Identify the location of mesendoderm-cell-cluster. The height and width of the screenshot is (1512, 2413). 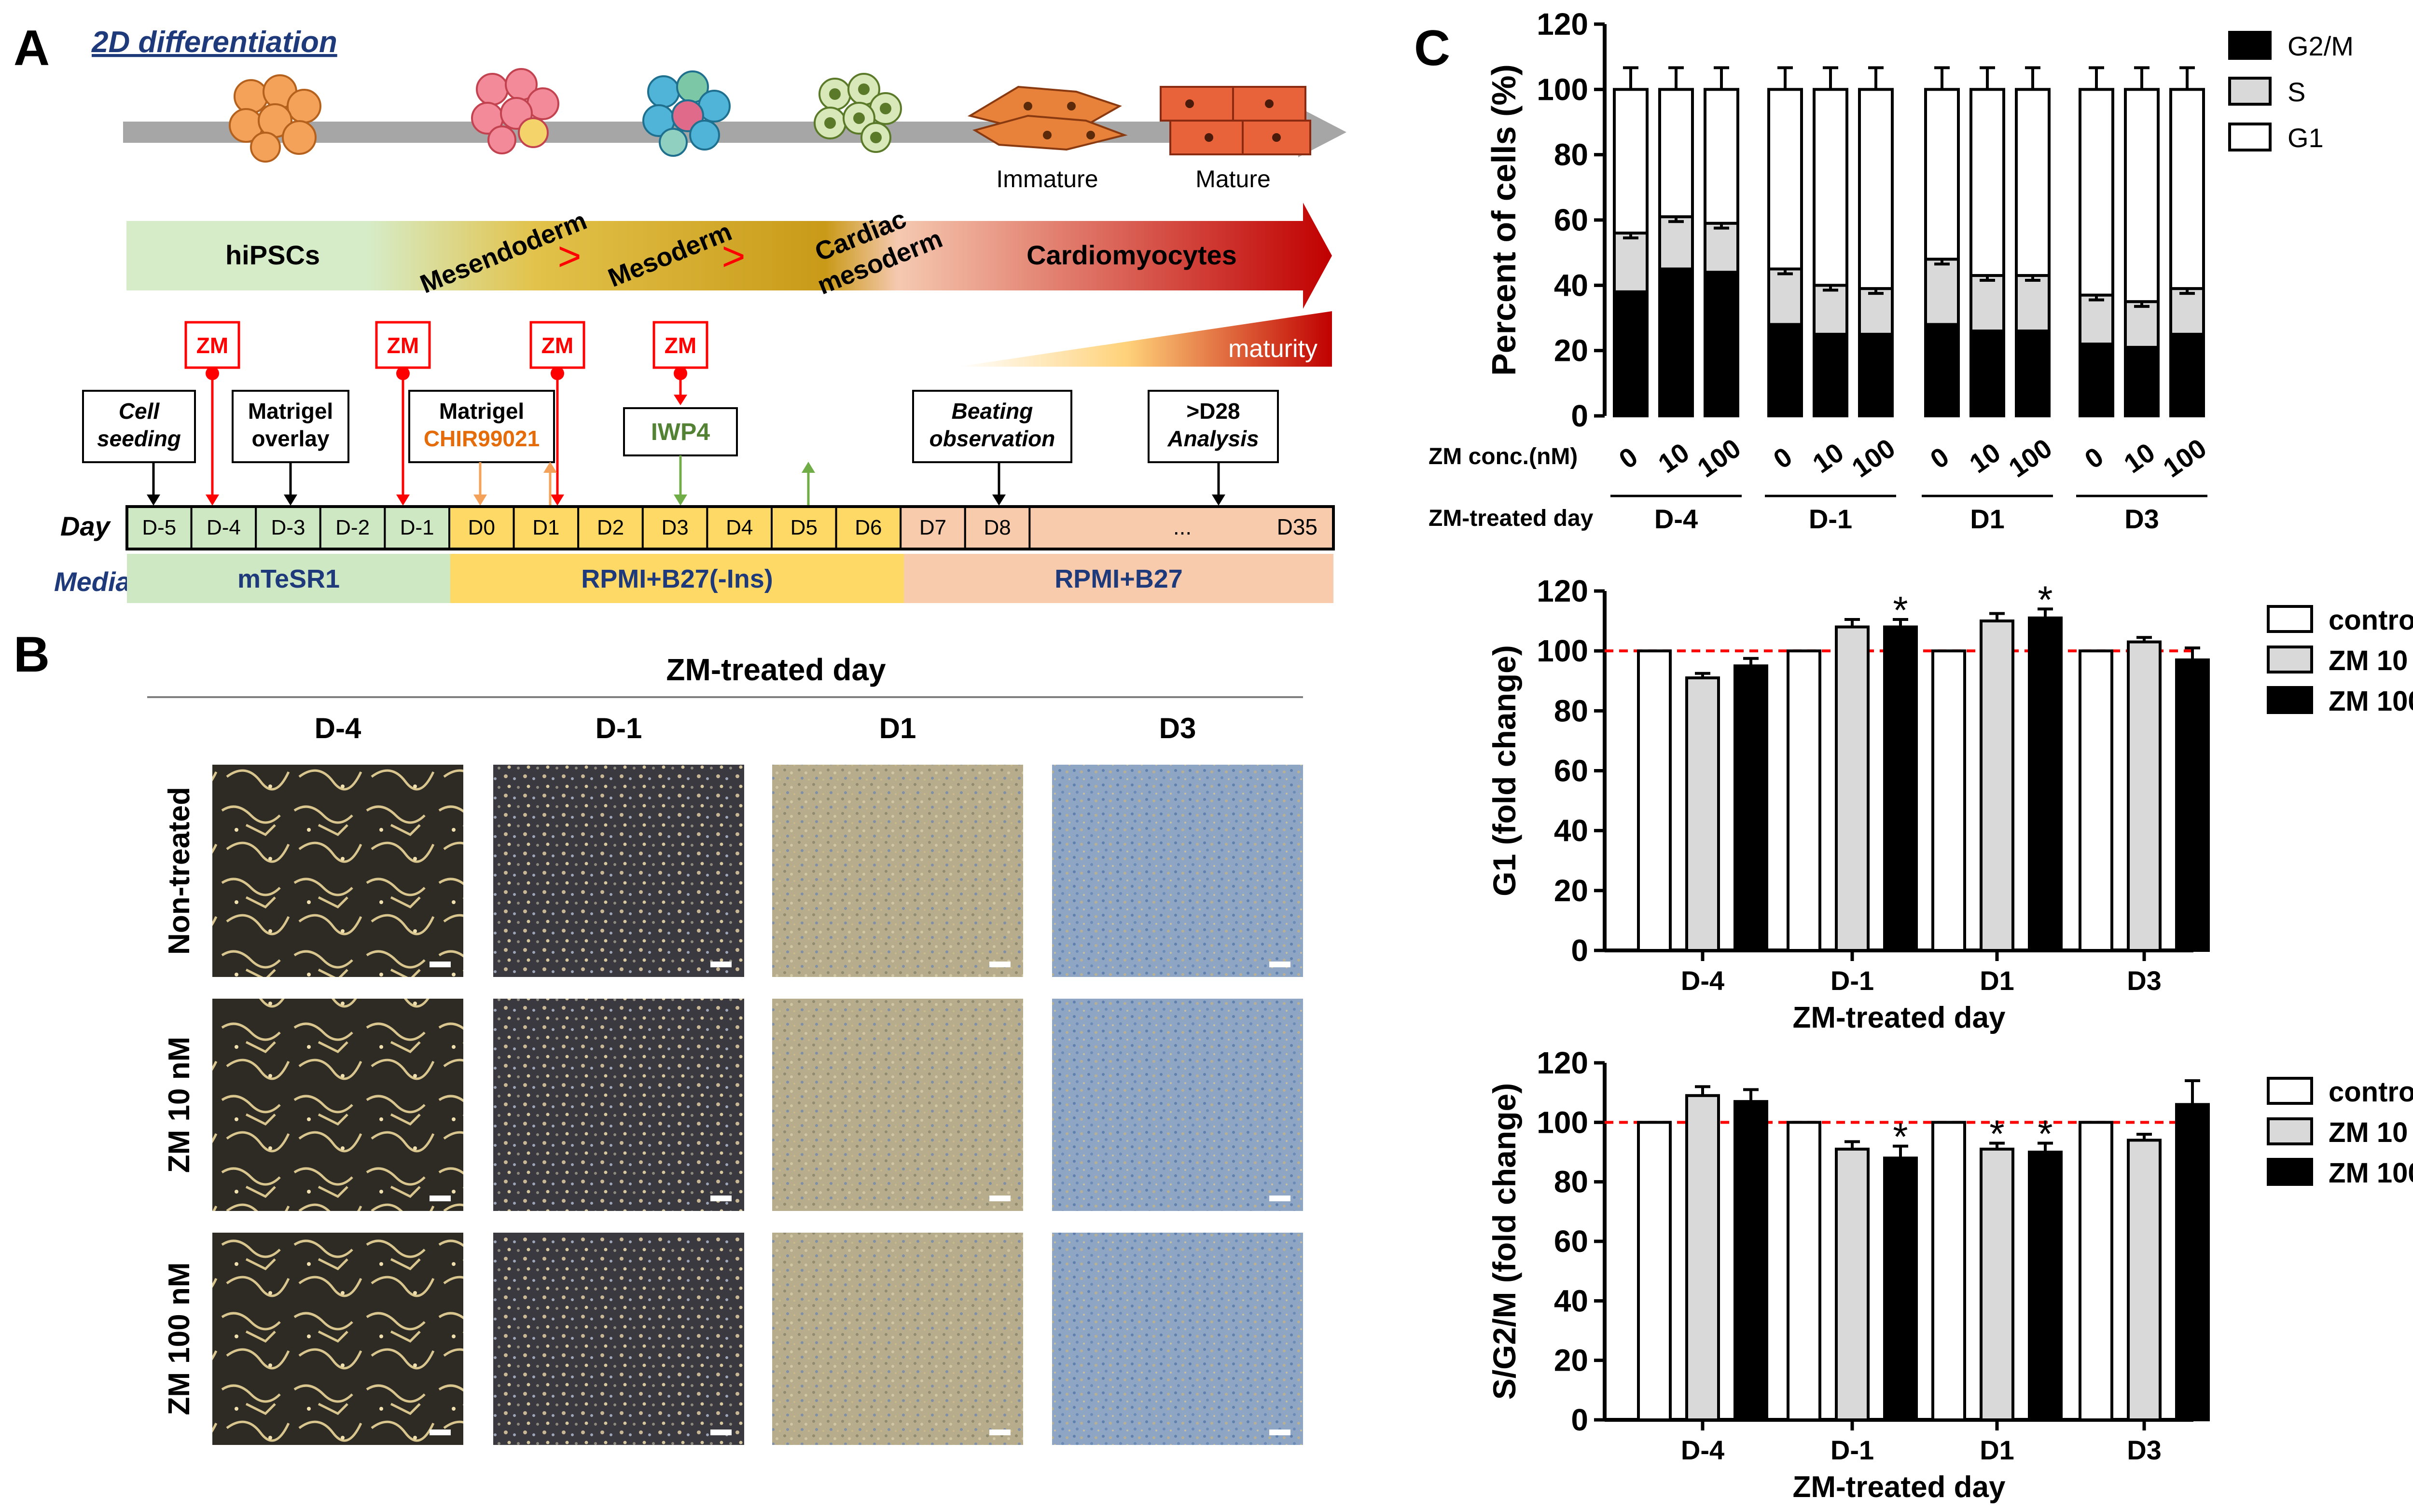
(515, 111).